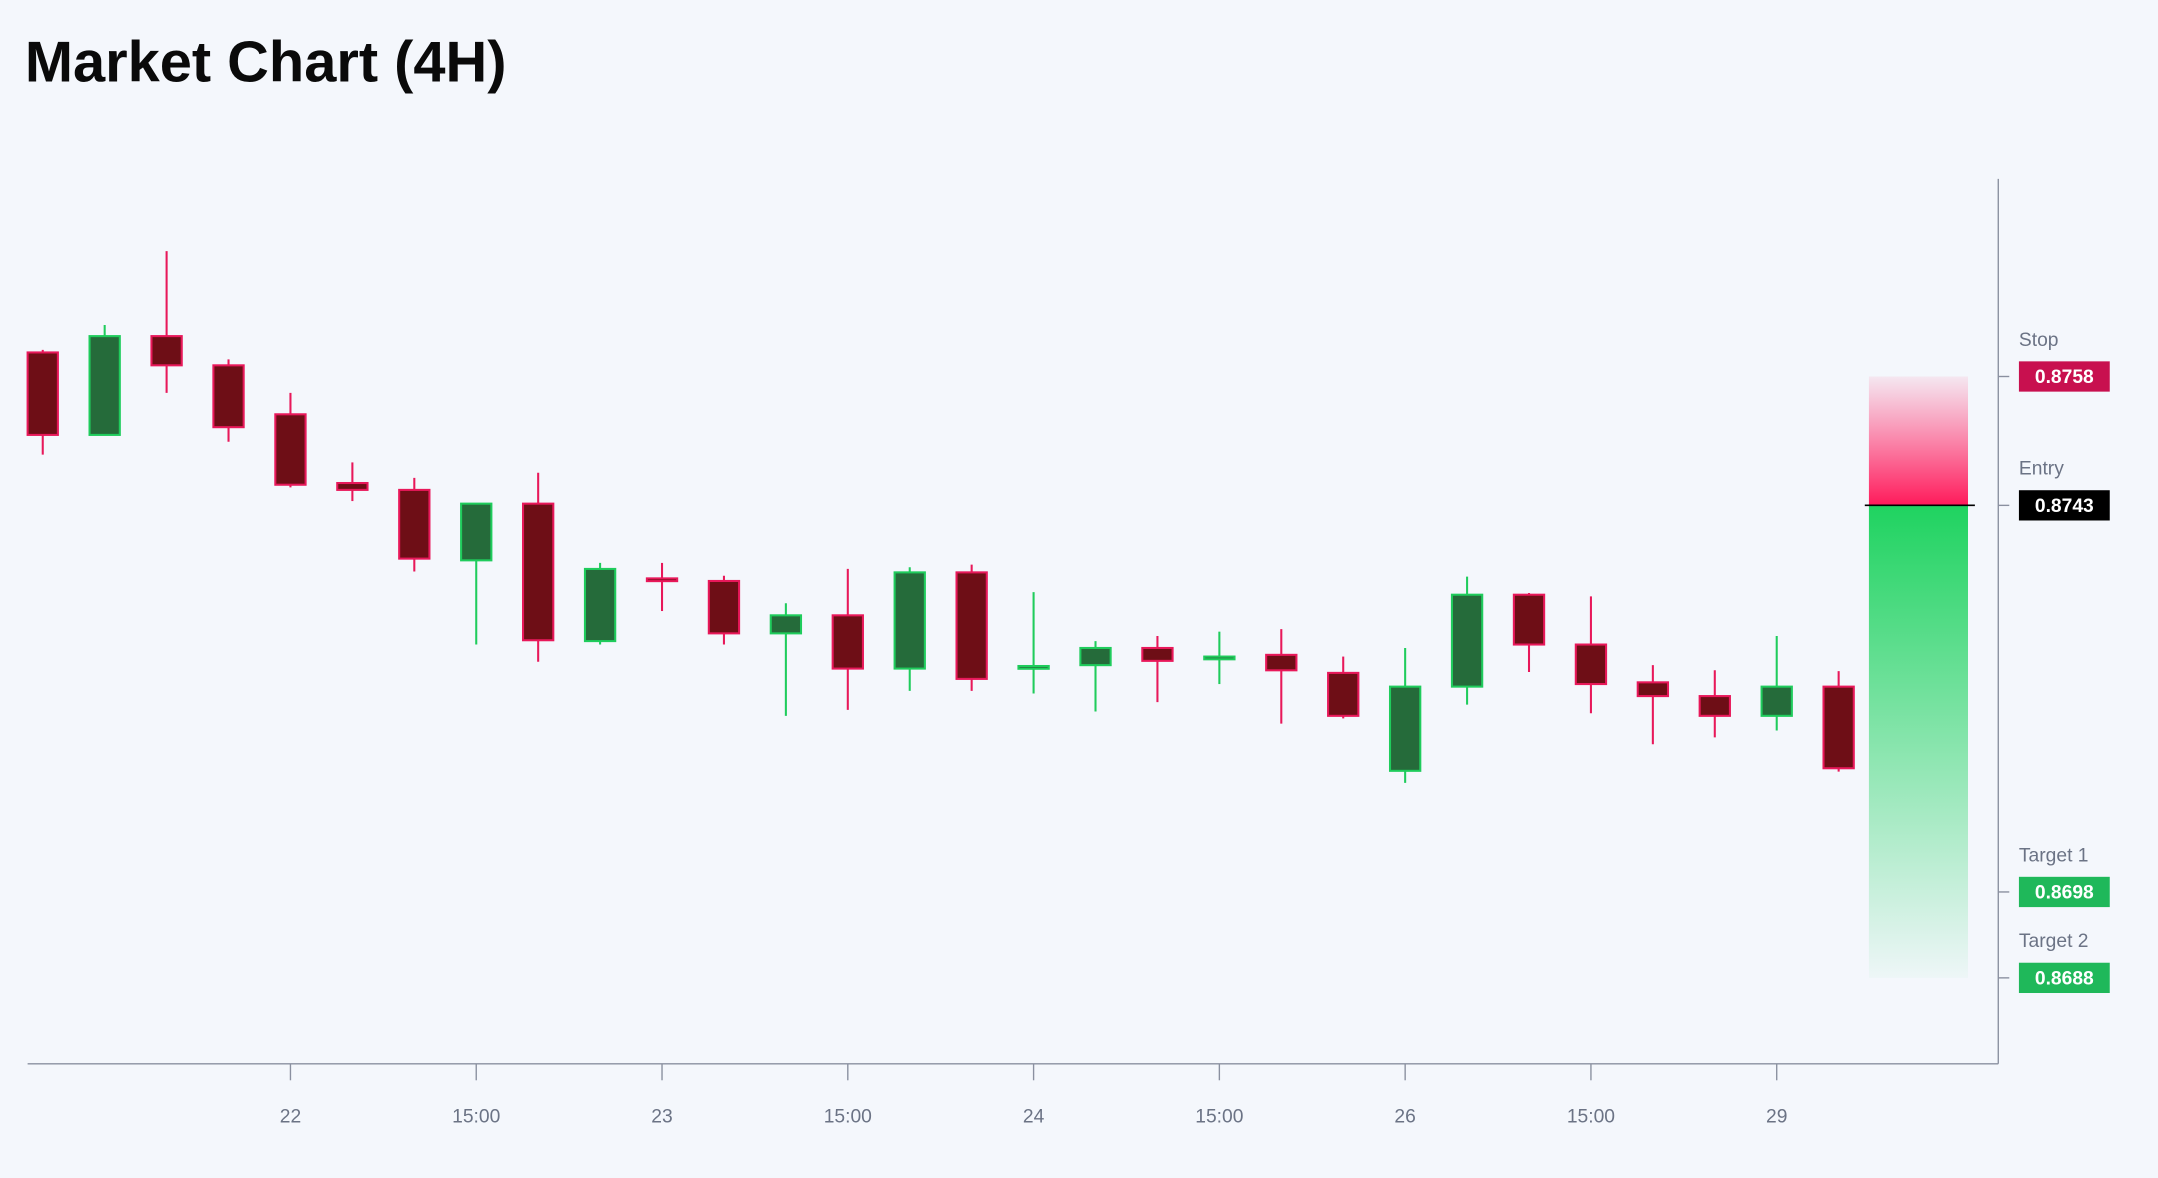 The image size is (2158, 1178). Describe the element at coordinates (290, 1117) in the screenshot. I see `x-tick-label: 22` at that location.